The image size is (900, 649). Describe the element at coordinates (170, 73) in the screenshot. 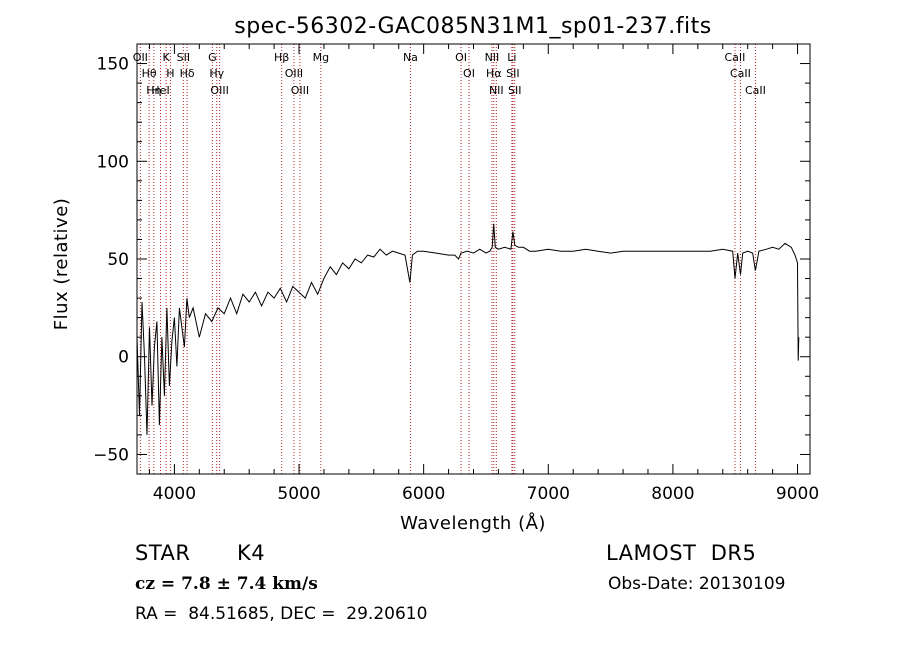

I see `spectral-line-label: H` at that location.